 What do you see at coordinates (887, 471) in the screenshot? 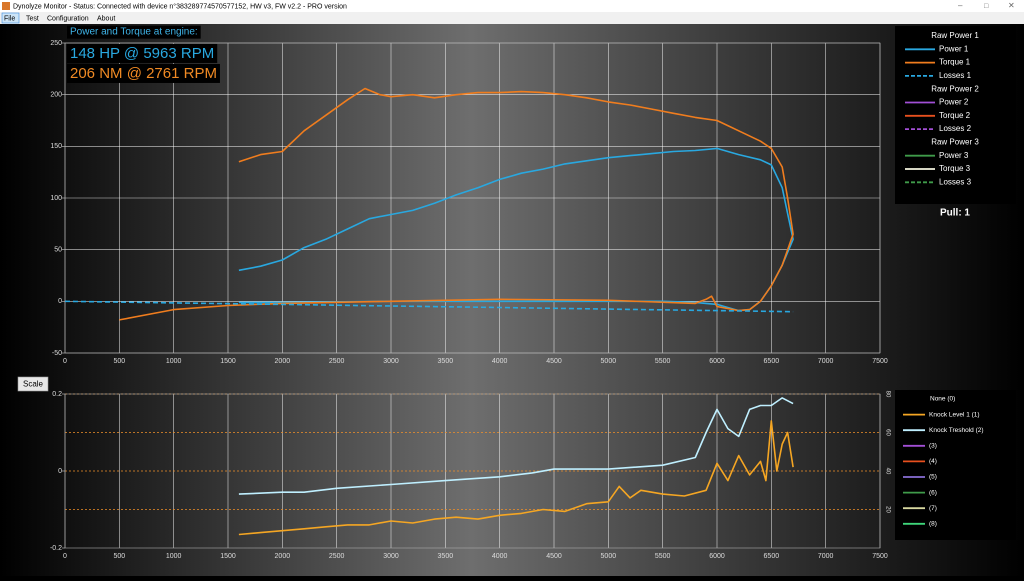
I see `y2-tick-label: 40` at bounding box center [887, 471].